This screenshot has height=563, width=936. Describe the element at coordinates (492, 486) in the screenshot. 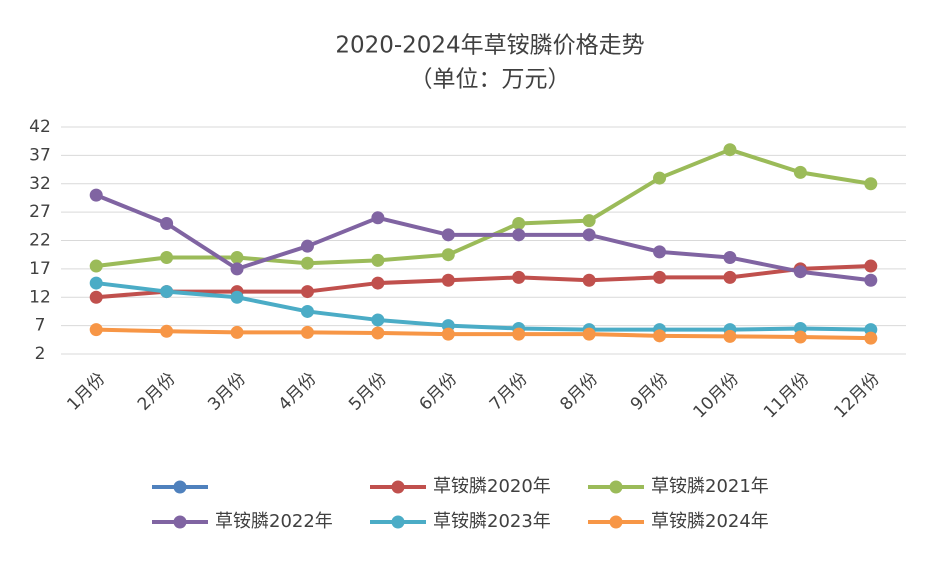

I see `legend-label: 草铵膦2020年` at that location.